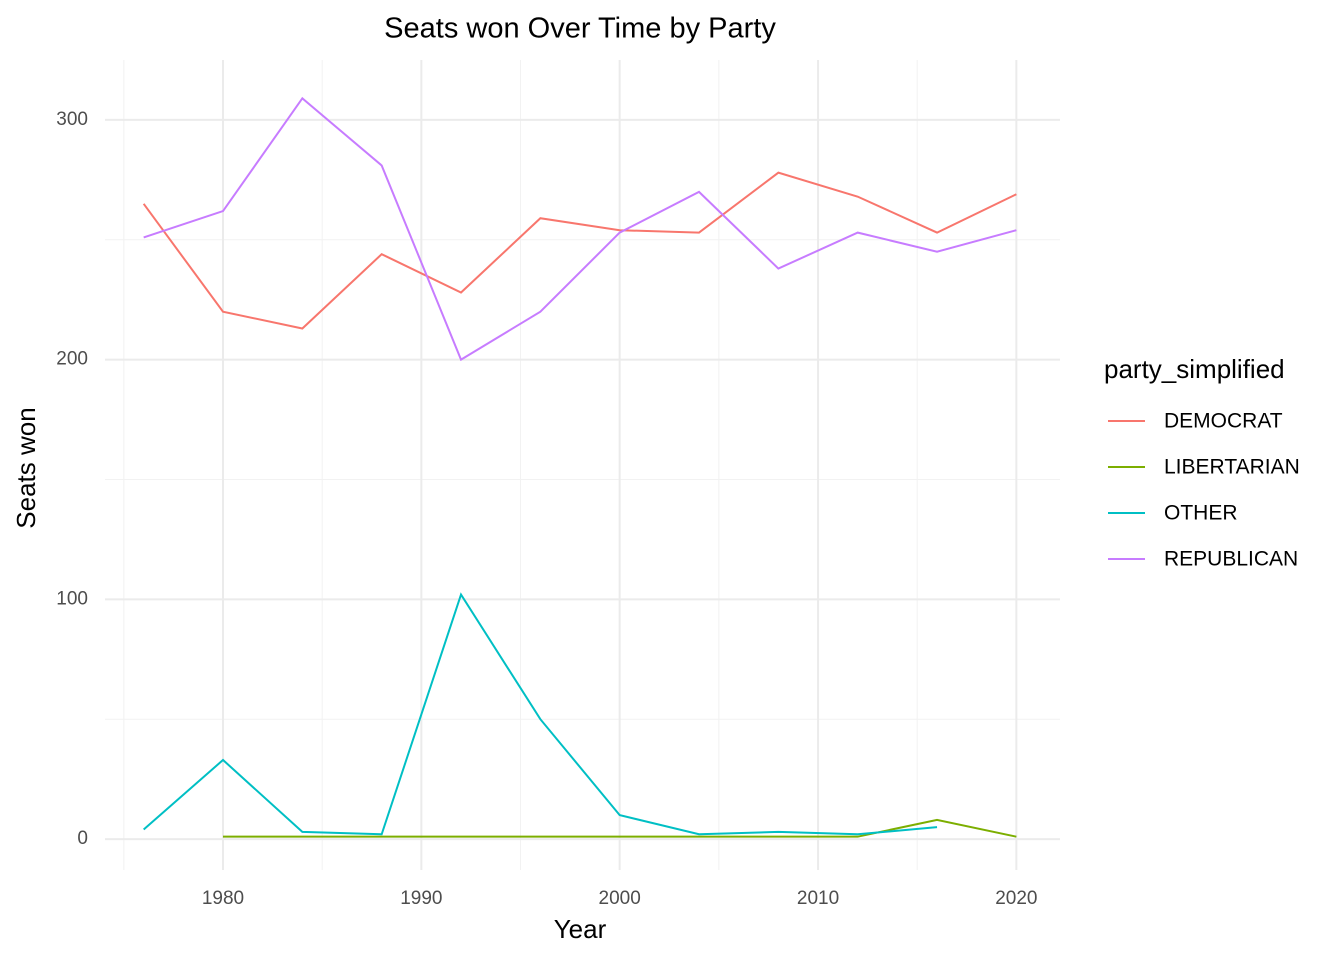 The width and height of the screenshot is (1344, 965). I want to click on legend-label: DEMOCRAT, so click(1223, 421).